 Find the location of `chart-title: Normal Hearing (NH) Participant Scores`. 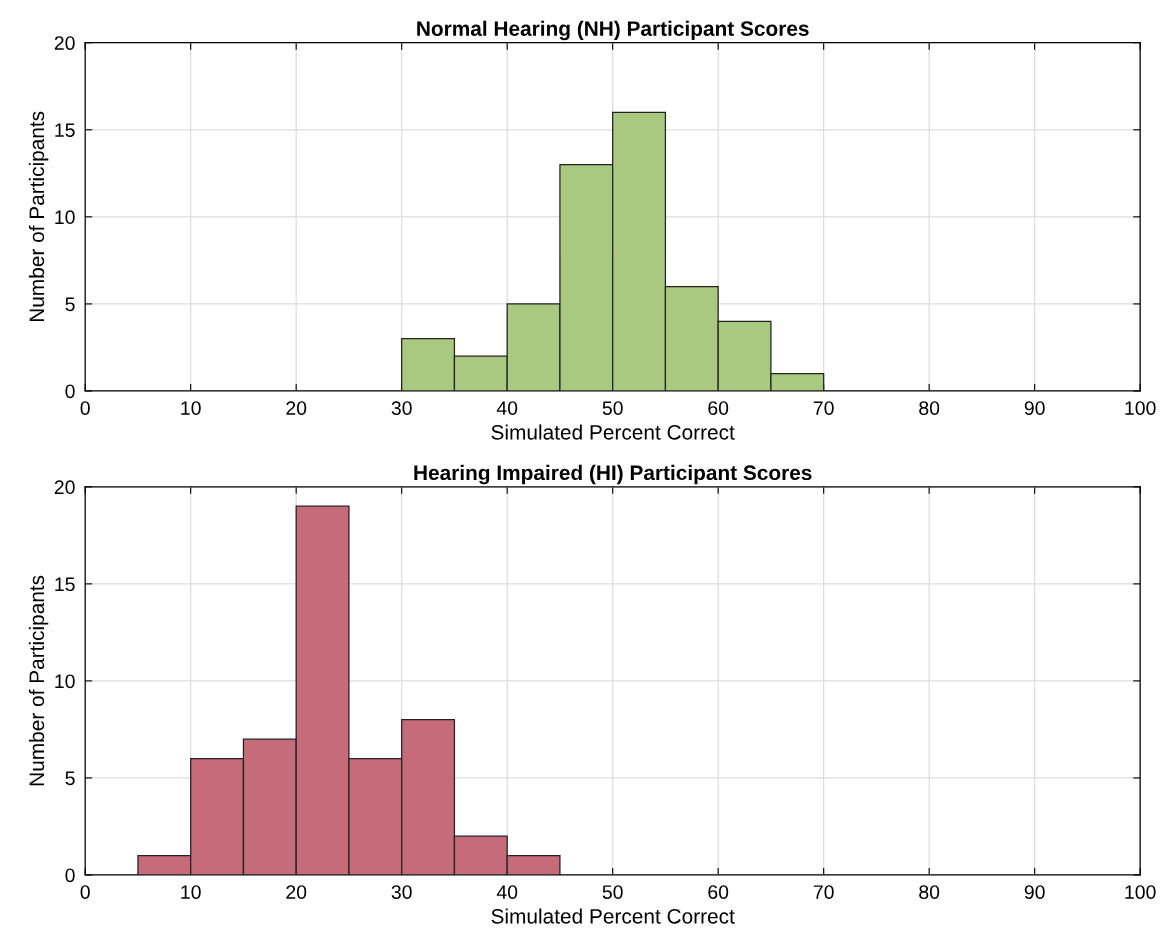

chart-title: Normal Hearing (NH) Participant Scores is located at coordinates (613, 30).